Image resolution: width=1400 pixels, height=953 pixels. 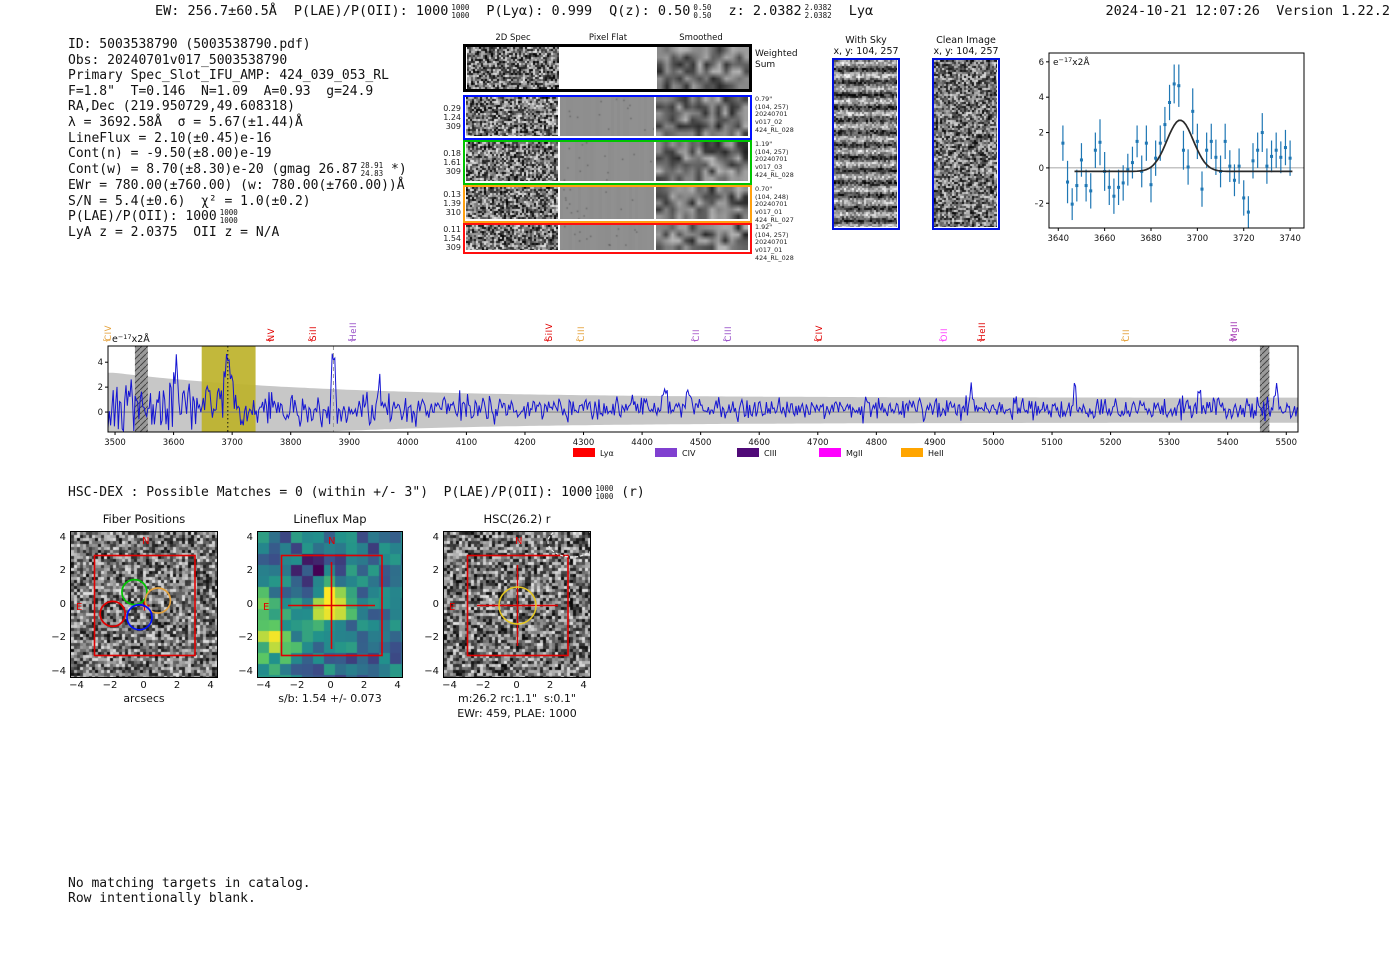 What do you see at coordinates (770, 453) in the screenshot?
I see `legend-label-2: CIII` at bounding box center [770, 453].